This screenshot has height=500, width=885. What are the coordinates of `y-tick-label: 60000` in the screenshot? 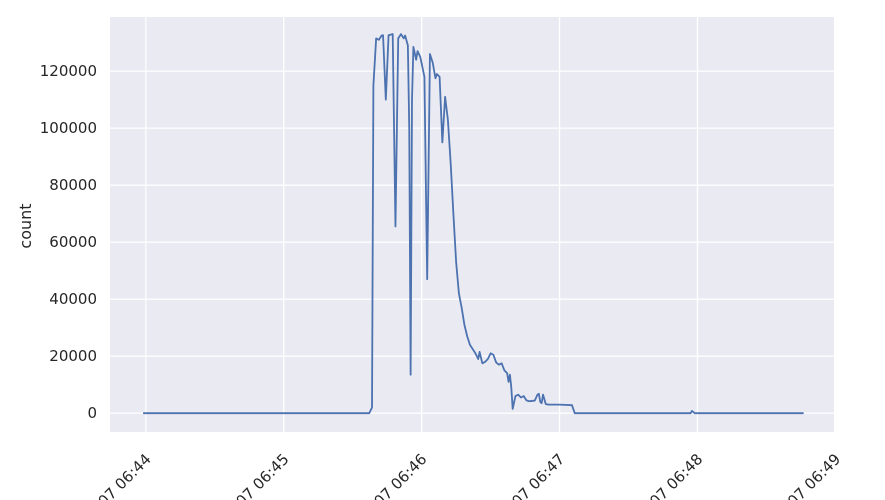 It's located at (73, 242).